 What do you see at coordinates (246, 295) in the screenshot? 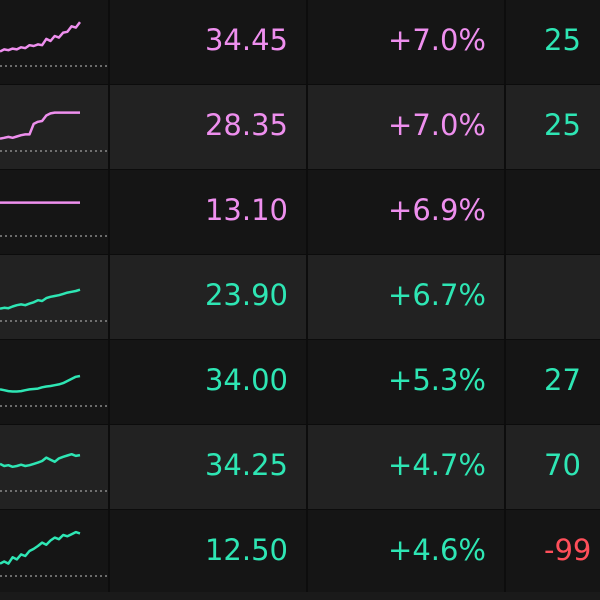
I see `last-price: 23.90` at bounding box center [246, 295].